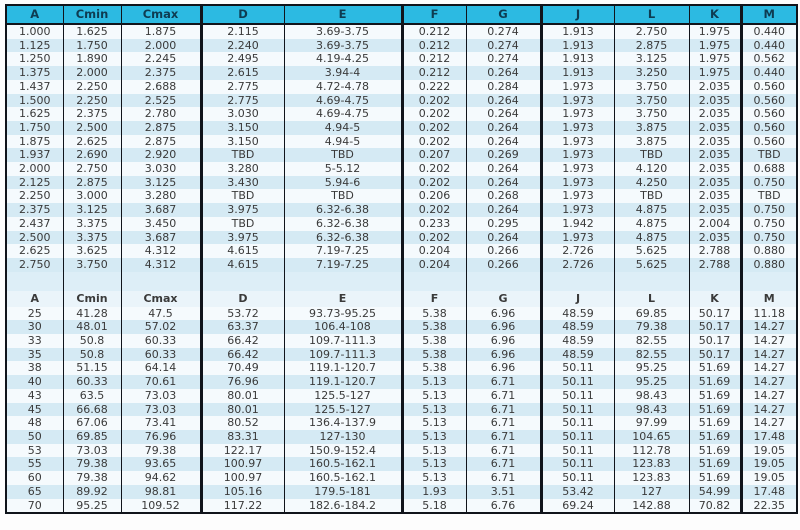 Image resolution: width=800 pixels, height=530 pixels. I want to click on table-cell: 1.437, so click(35, 86).